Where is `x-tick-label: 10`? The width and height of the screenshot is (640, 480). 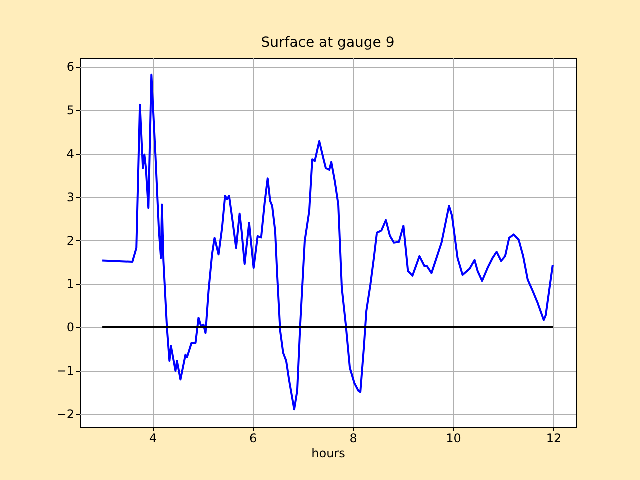
x-tick-label: 10 is located at coordinates (454, 439).